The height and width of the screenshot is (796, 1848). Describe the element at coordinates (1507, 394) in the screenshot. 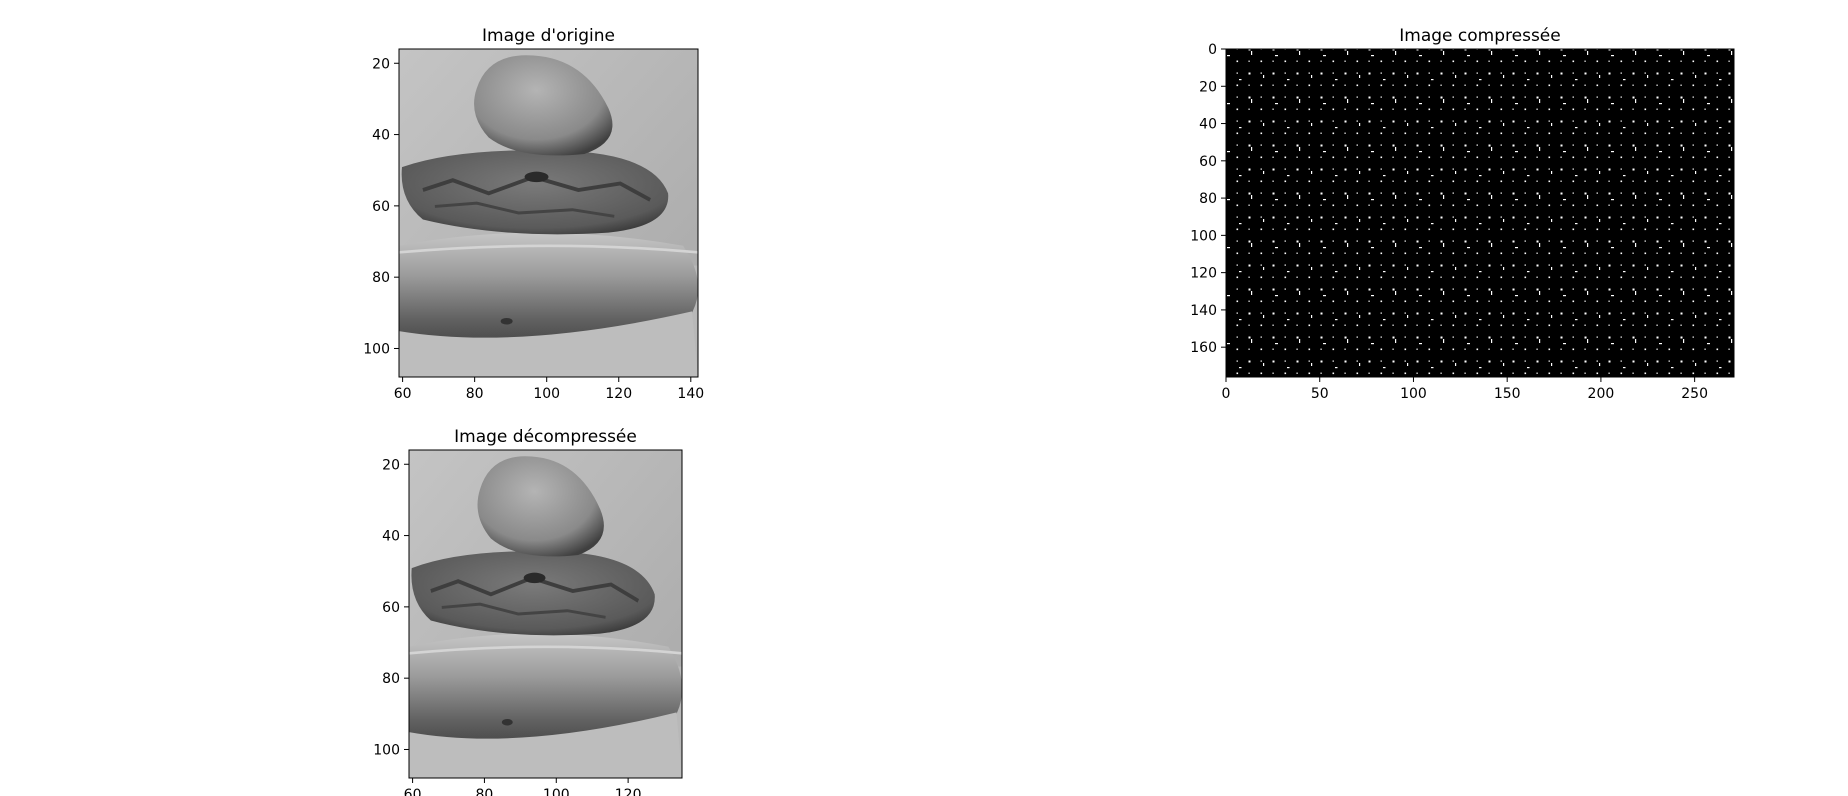

I see `compressed-xtick-label: 150` at that location.